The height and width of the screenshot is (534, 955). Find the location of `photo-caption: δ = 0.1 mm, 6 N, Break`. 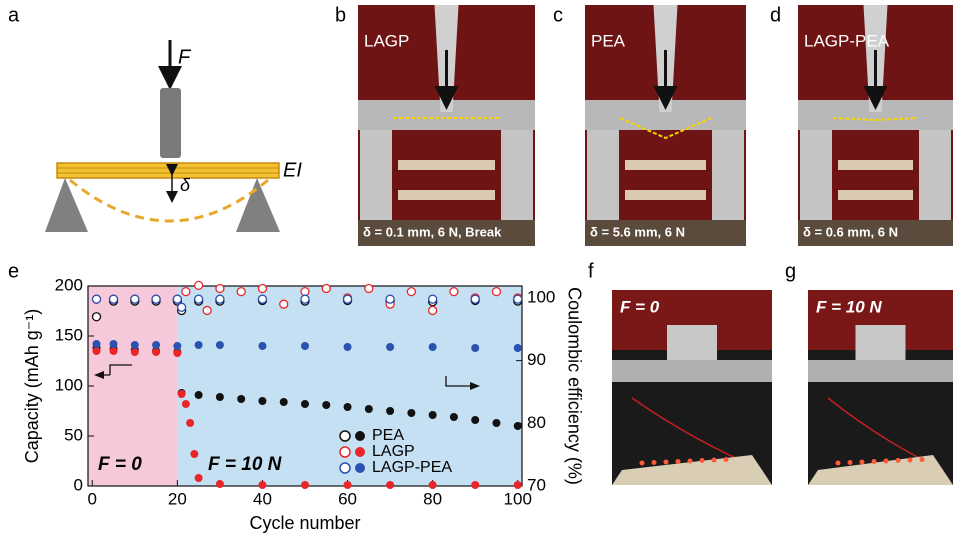

photo-caption: δ = 0.1 mm, 6 N, Break is located at coordinates (432, 231).